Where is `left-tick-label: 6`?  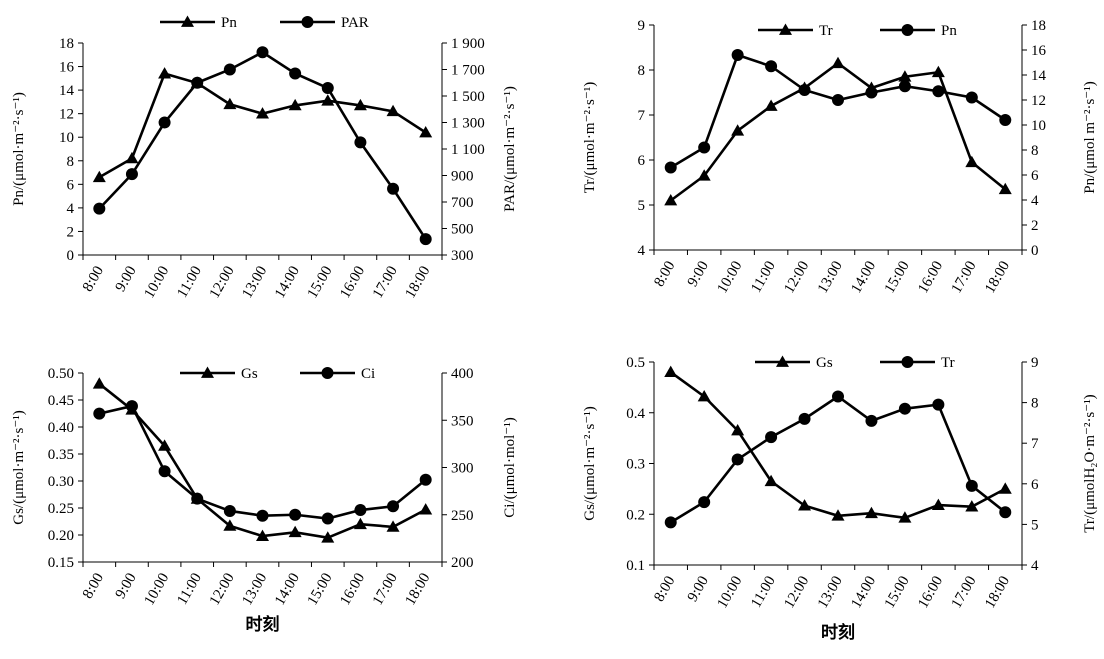 left-tick-label: 6 is located at coordinates (642, 161).